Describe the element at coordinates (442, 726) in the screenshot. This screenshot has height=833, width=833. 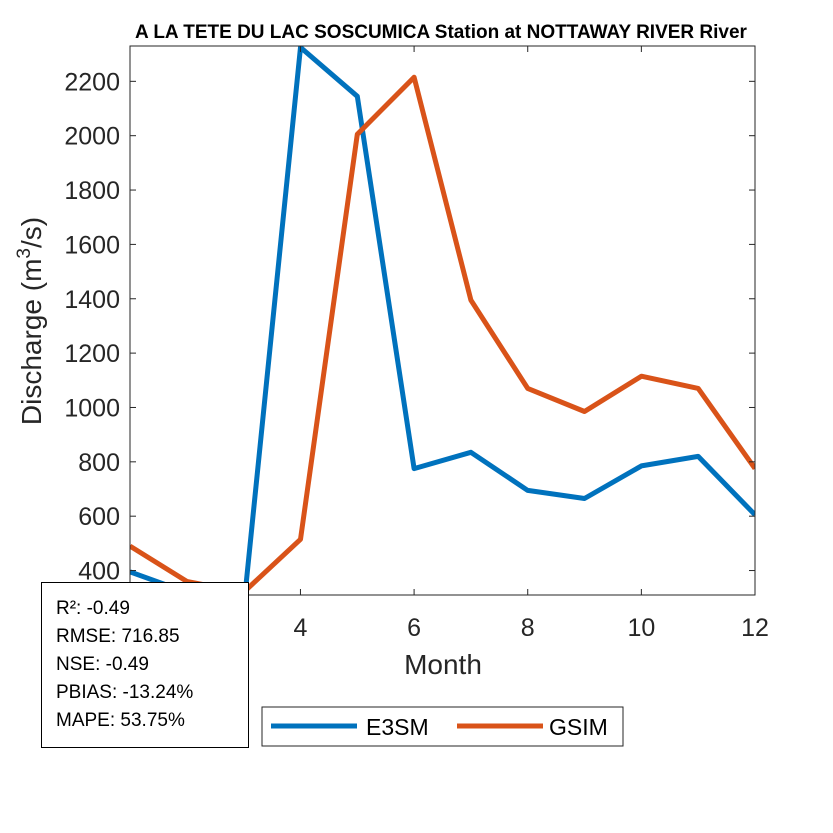
I see `legend: E3SM GSIM` at that location.